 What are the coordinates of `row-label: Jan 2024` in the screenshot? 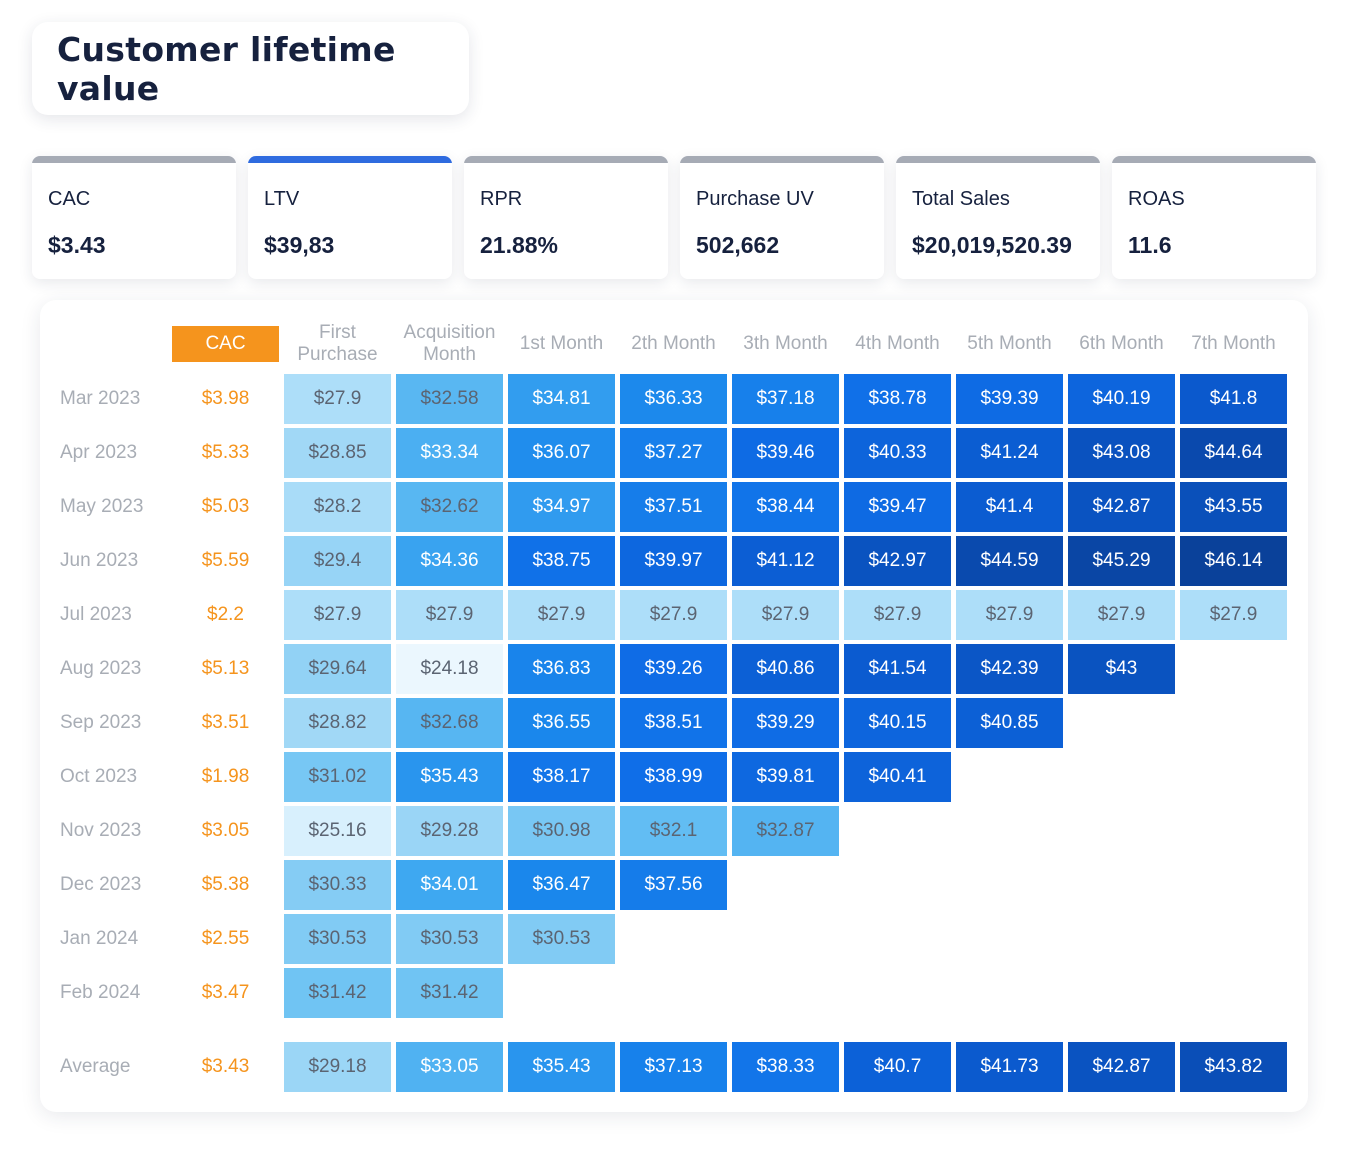 It's located at (99, 938).